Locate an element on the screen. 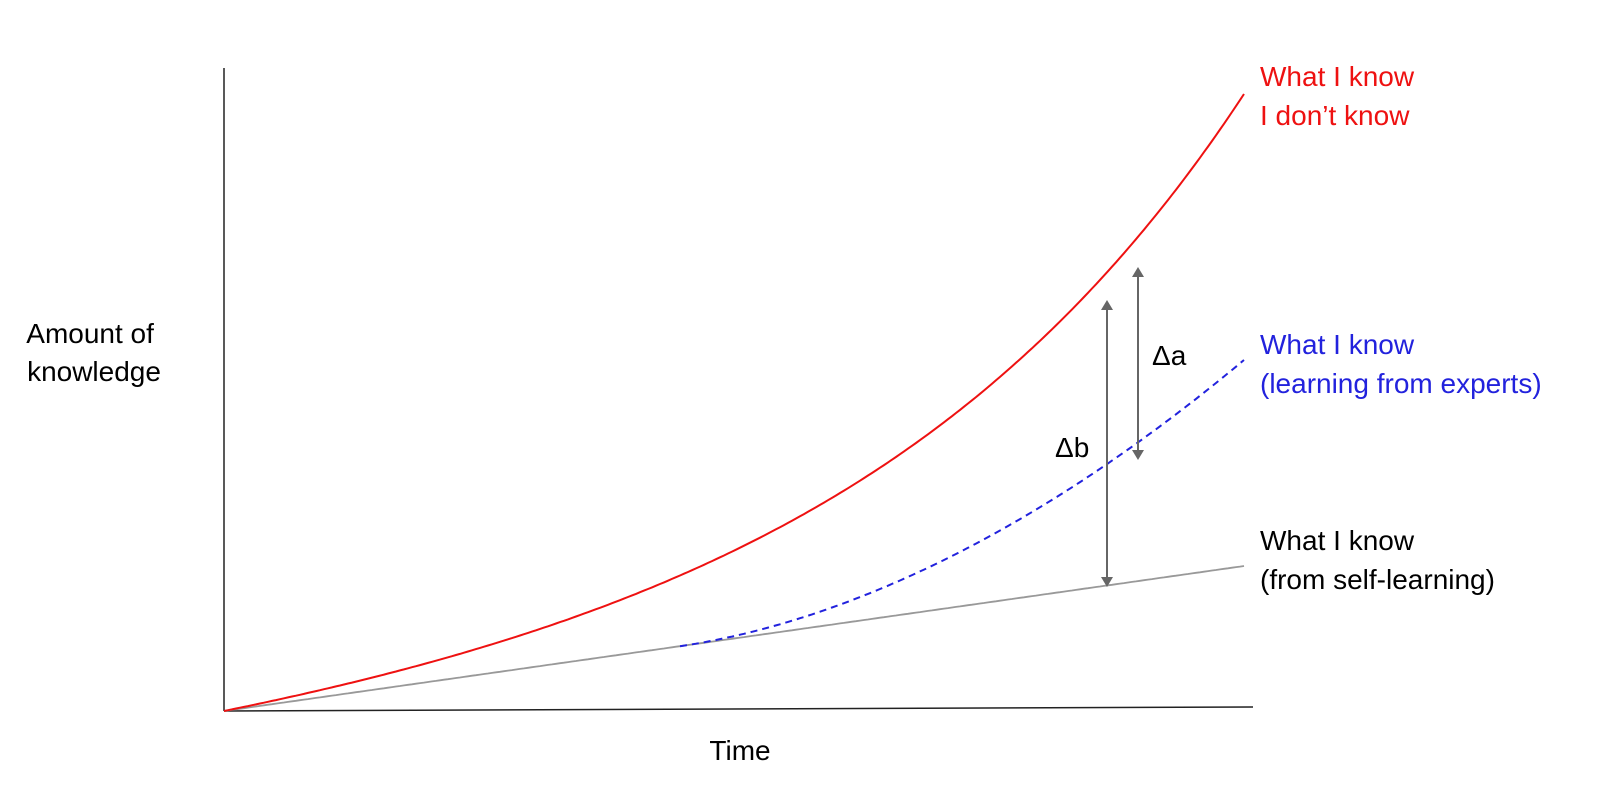 This screenshot has width=1600, height=795. series-line-learning-from-experts is located at coordinates (962, 503).